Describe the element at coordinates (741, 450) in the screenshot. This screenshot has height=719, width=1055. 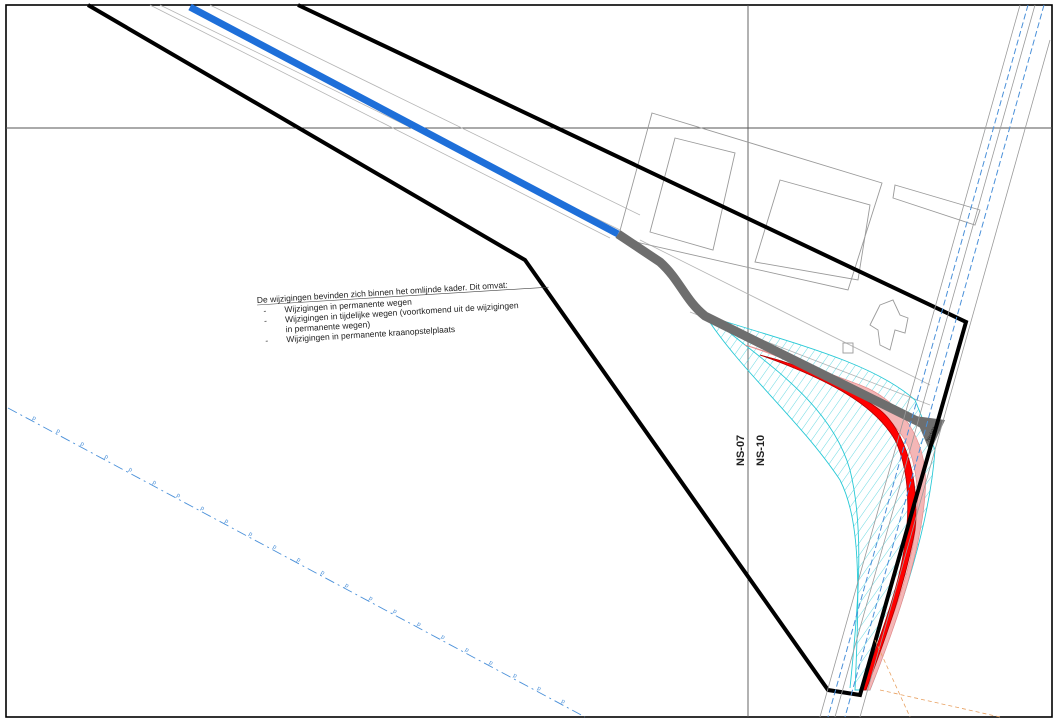
I see `sheet-label-ns-07: NS-07` at that location.